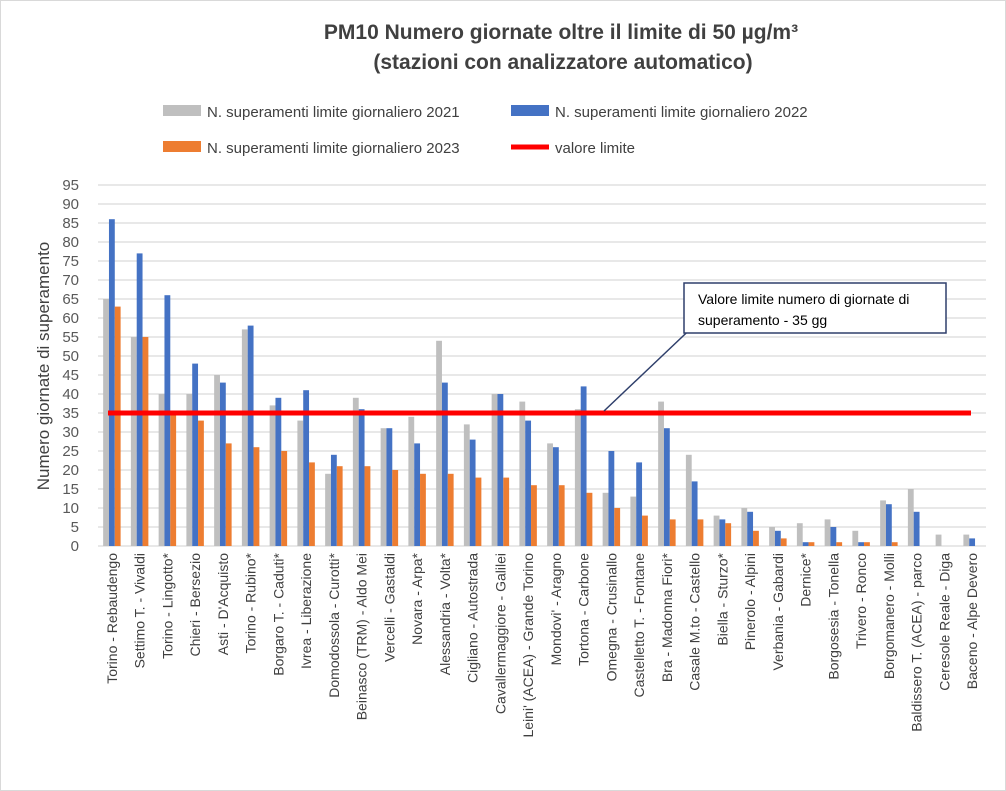  Describe the element at coordinates (815, 308) in the screenshot. I see `annotation-box` at that location.